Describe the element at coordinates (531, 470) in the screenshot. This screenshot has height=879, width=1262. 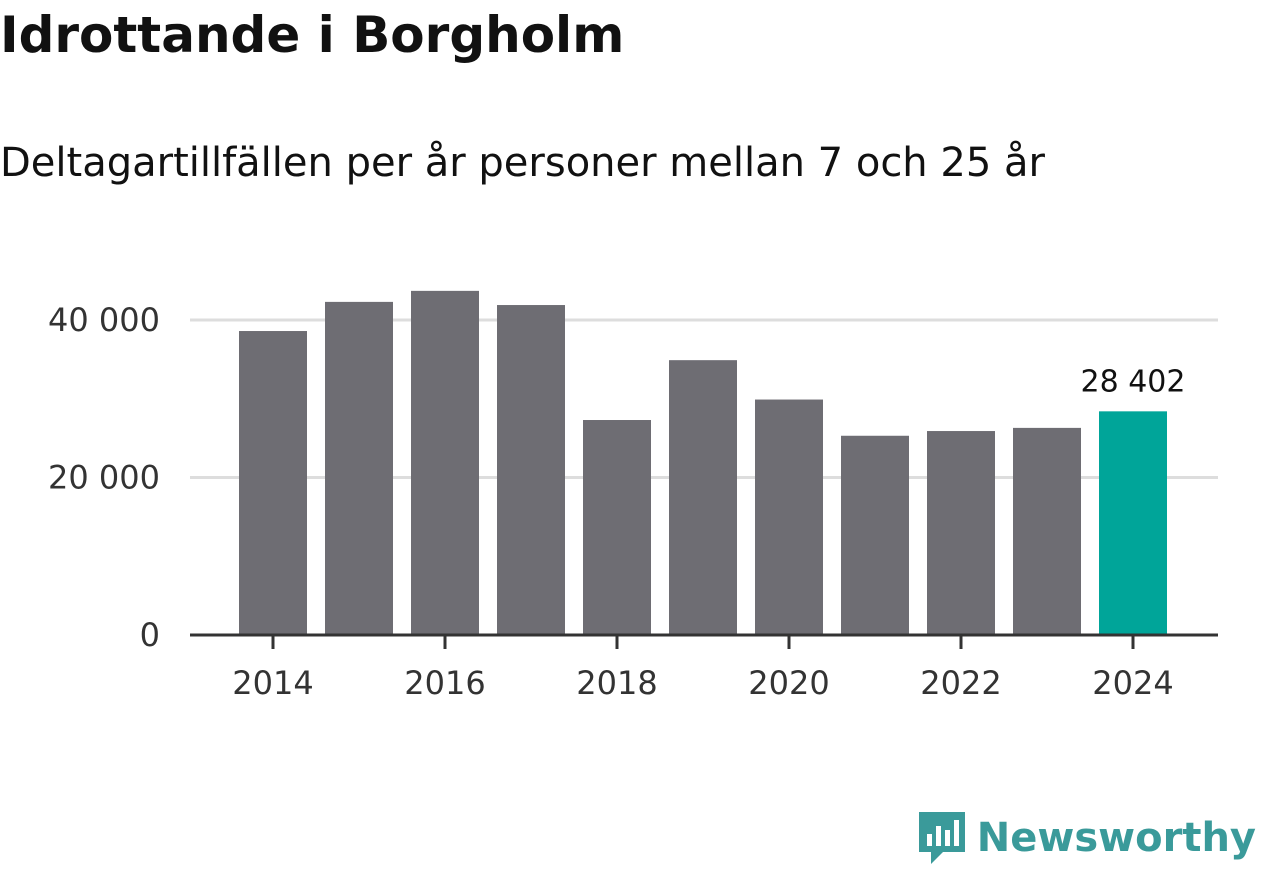
I see `bar-2017` at that location.